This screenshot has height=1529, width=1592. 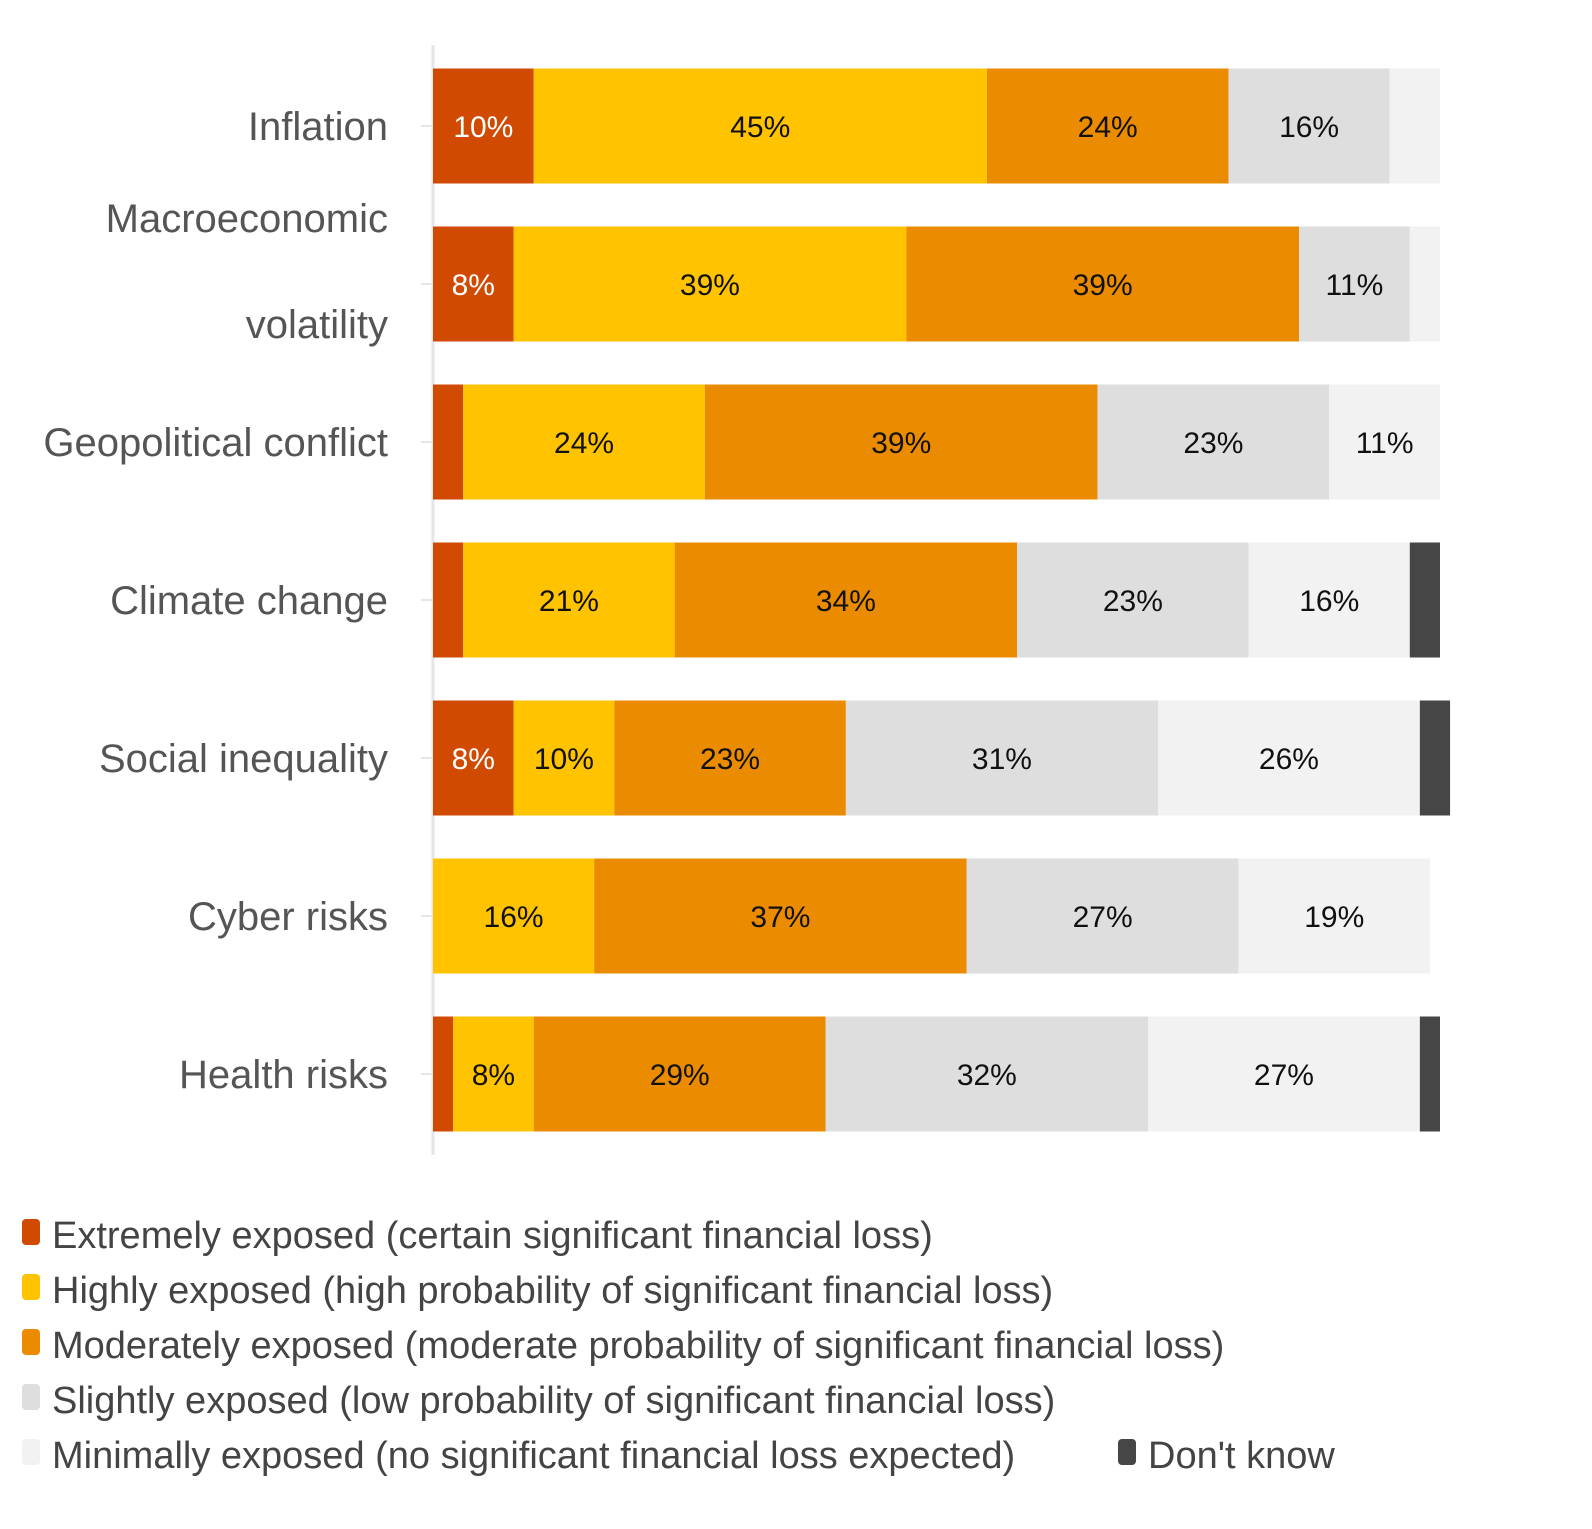 What do you see at coordinates (247, 272) in the screenshot?
I see `category-label: Macroeconomic volatility` at bounding box center [247, 272].